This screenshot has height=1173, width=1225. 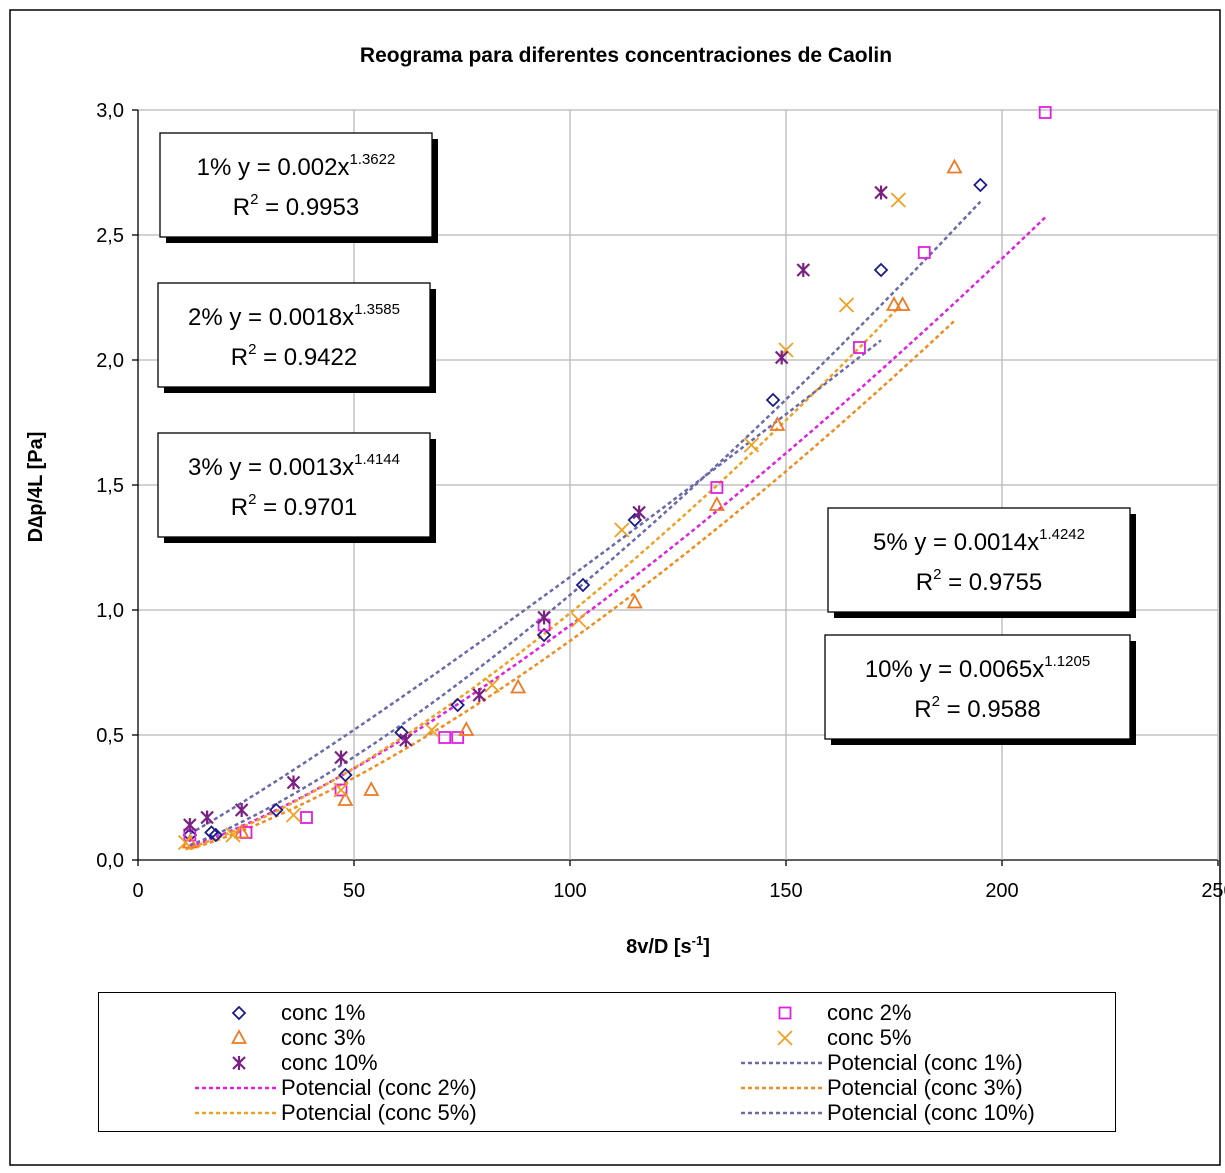 What do you see at coordinates (379, 1087) in the screenshot?
I see `legend-label: Potencial (conc 2%)` at bounding box center [379, 1087].